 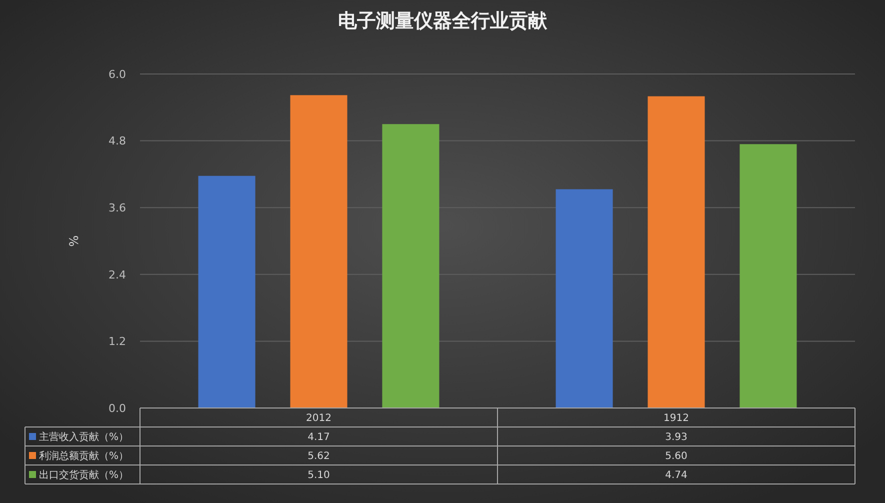 I want to click on data-label: 5.60, so click(x=676, y=456).